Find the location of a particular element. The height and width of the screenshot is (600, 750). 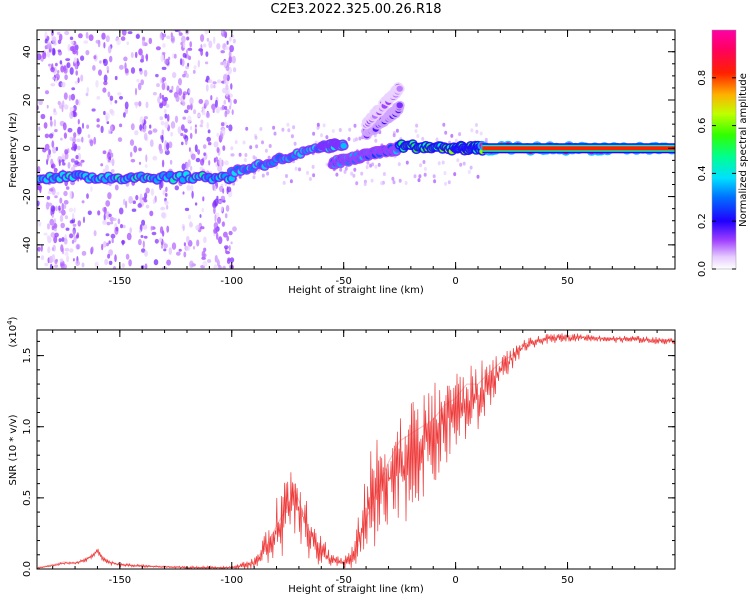

colorbar-label: Normalized spectral amplitude is located at coordinates (743, 150).